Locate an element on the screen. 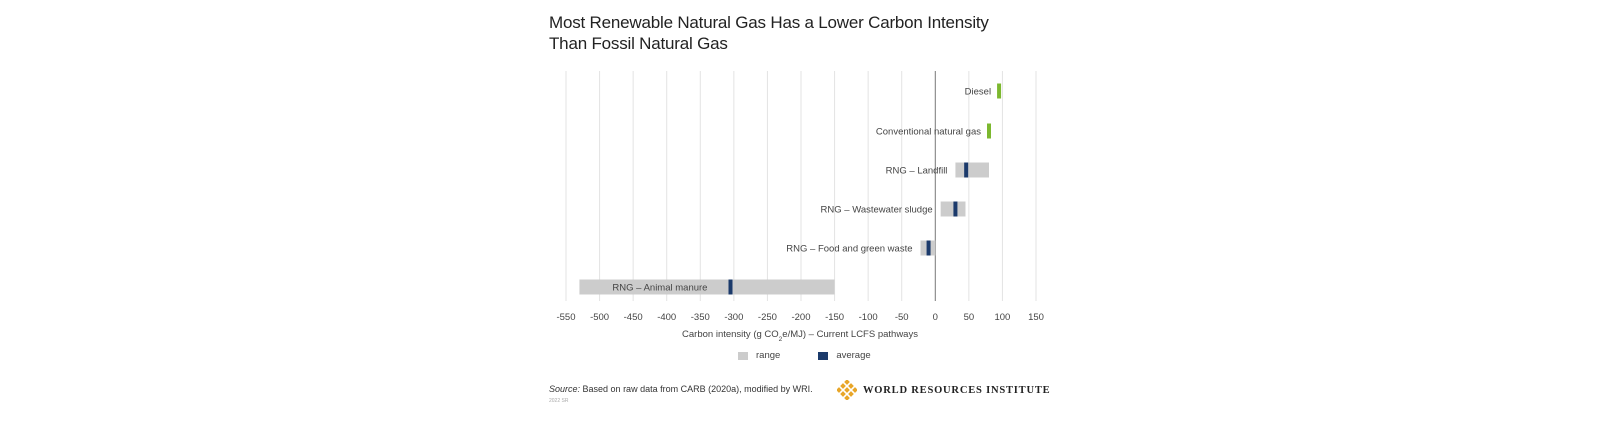  legend-swatch-average is located at coordinates (823, 355).